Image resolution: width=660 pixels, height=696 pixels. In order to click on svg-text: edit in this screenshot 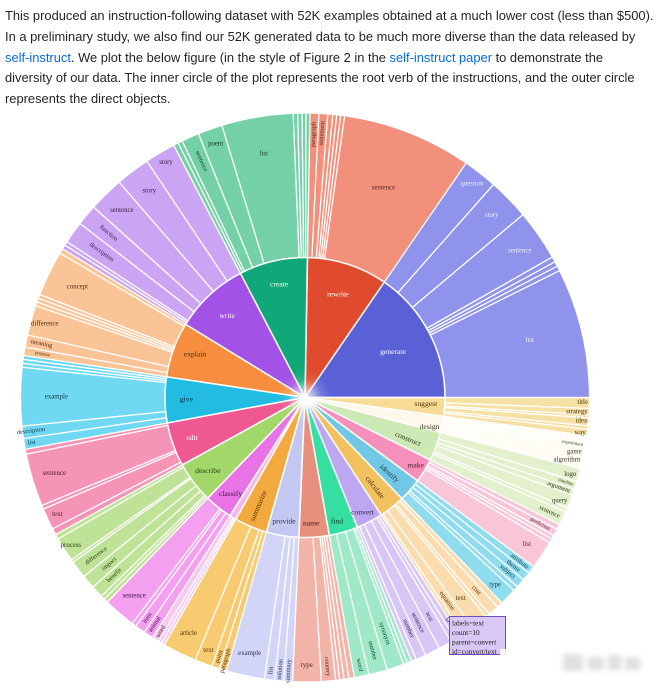, I will do `click(192, 437)`.